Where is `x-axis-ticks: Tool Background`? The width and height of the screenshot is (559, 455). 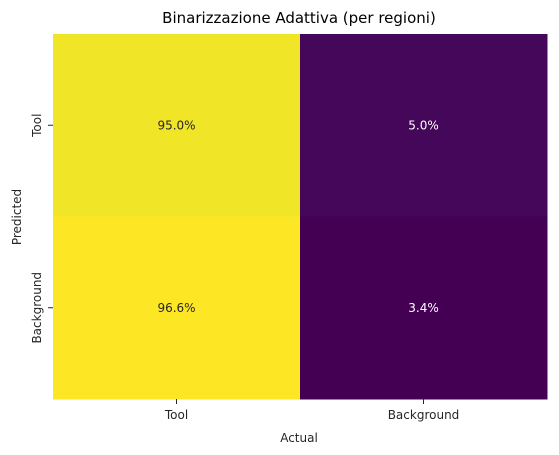 x-axis-ticks: Tool Background is located at coordinates (311, 410).